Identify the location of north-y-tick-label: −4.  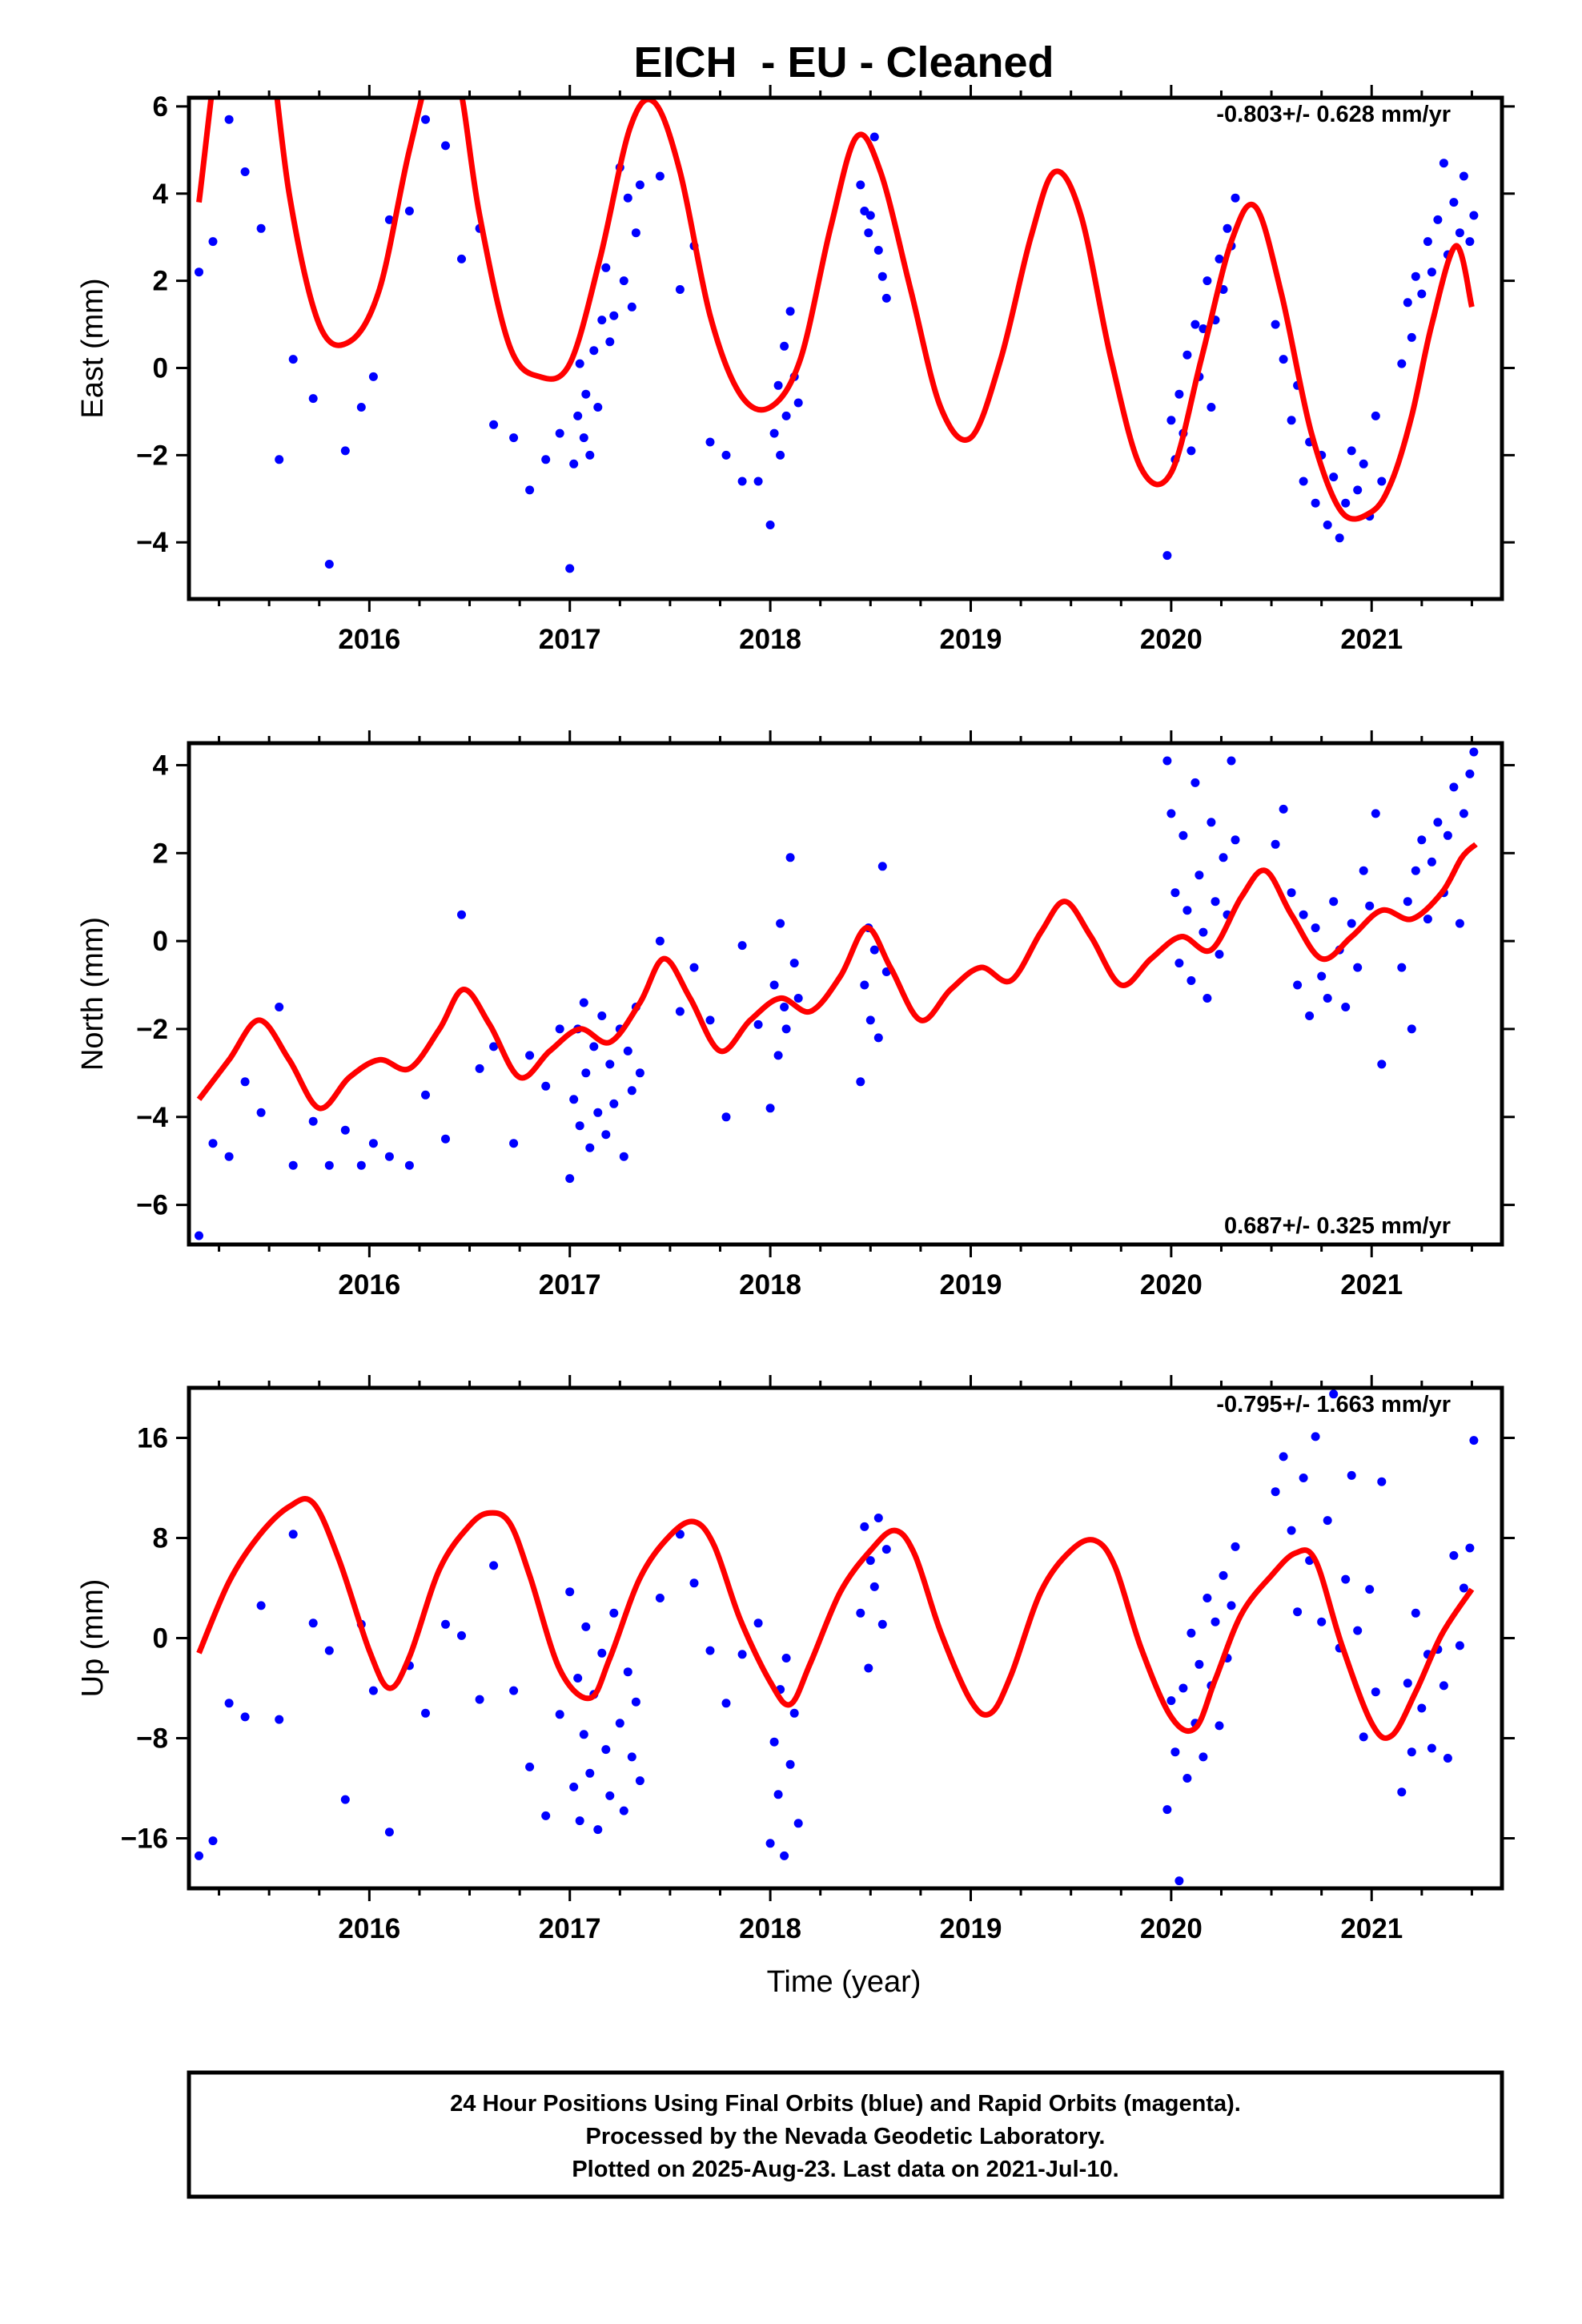
(152, 1117).